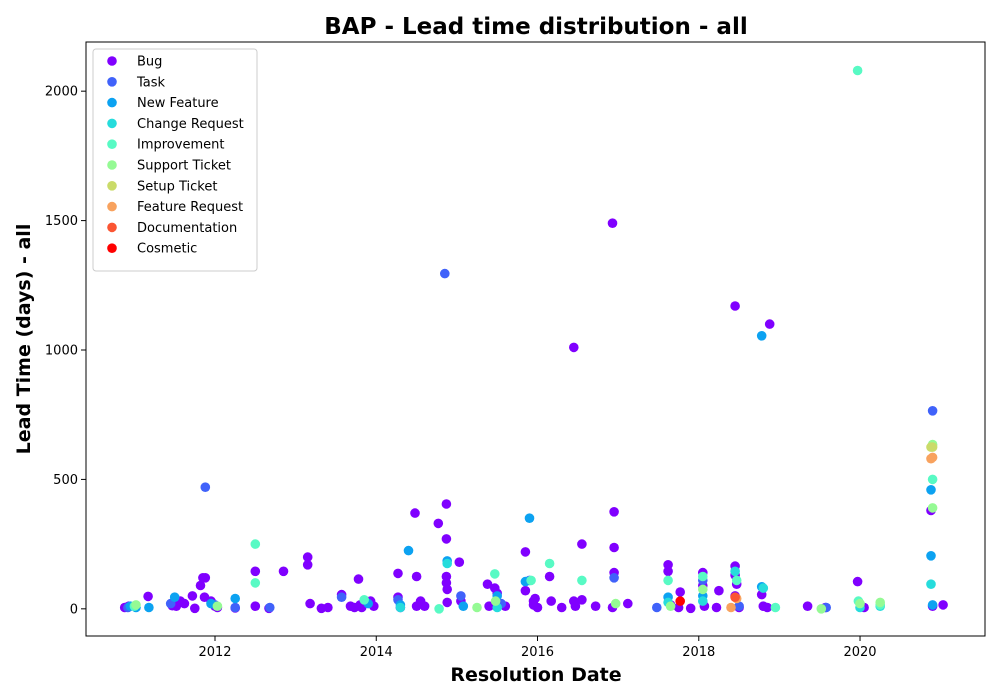 The image size is (1000, 700). What do you see at coordinates (151, 82) in the screenshot?
I see `legend-label: Task` at bounding box center [151, 82].